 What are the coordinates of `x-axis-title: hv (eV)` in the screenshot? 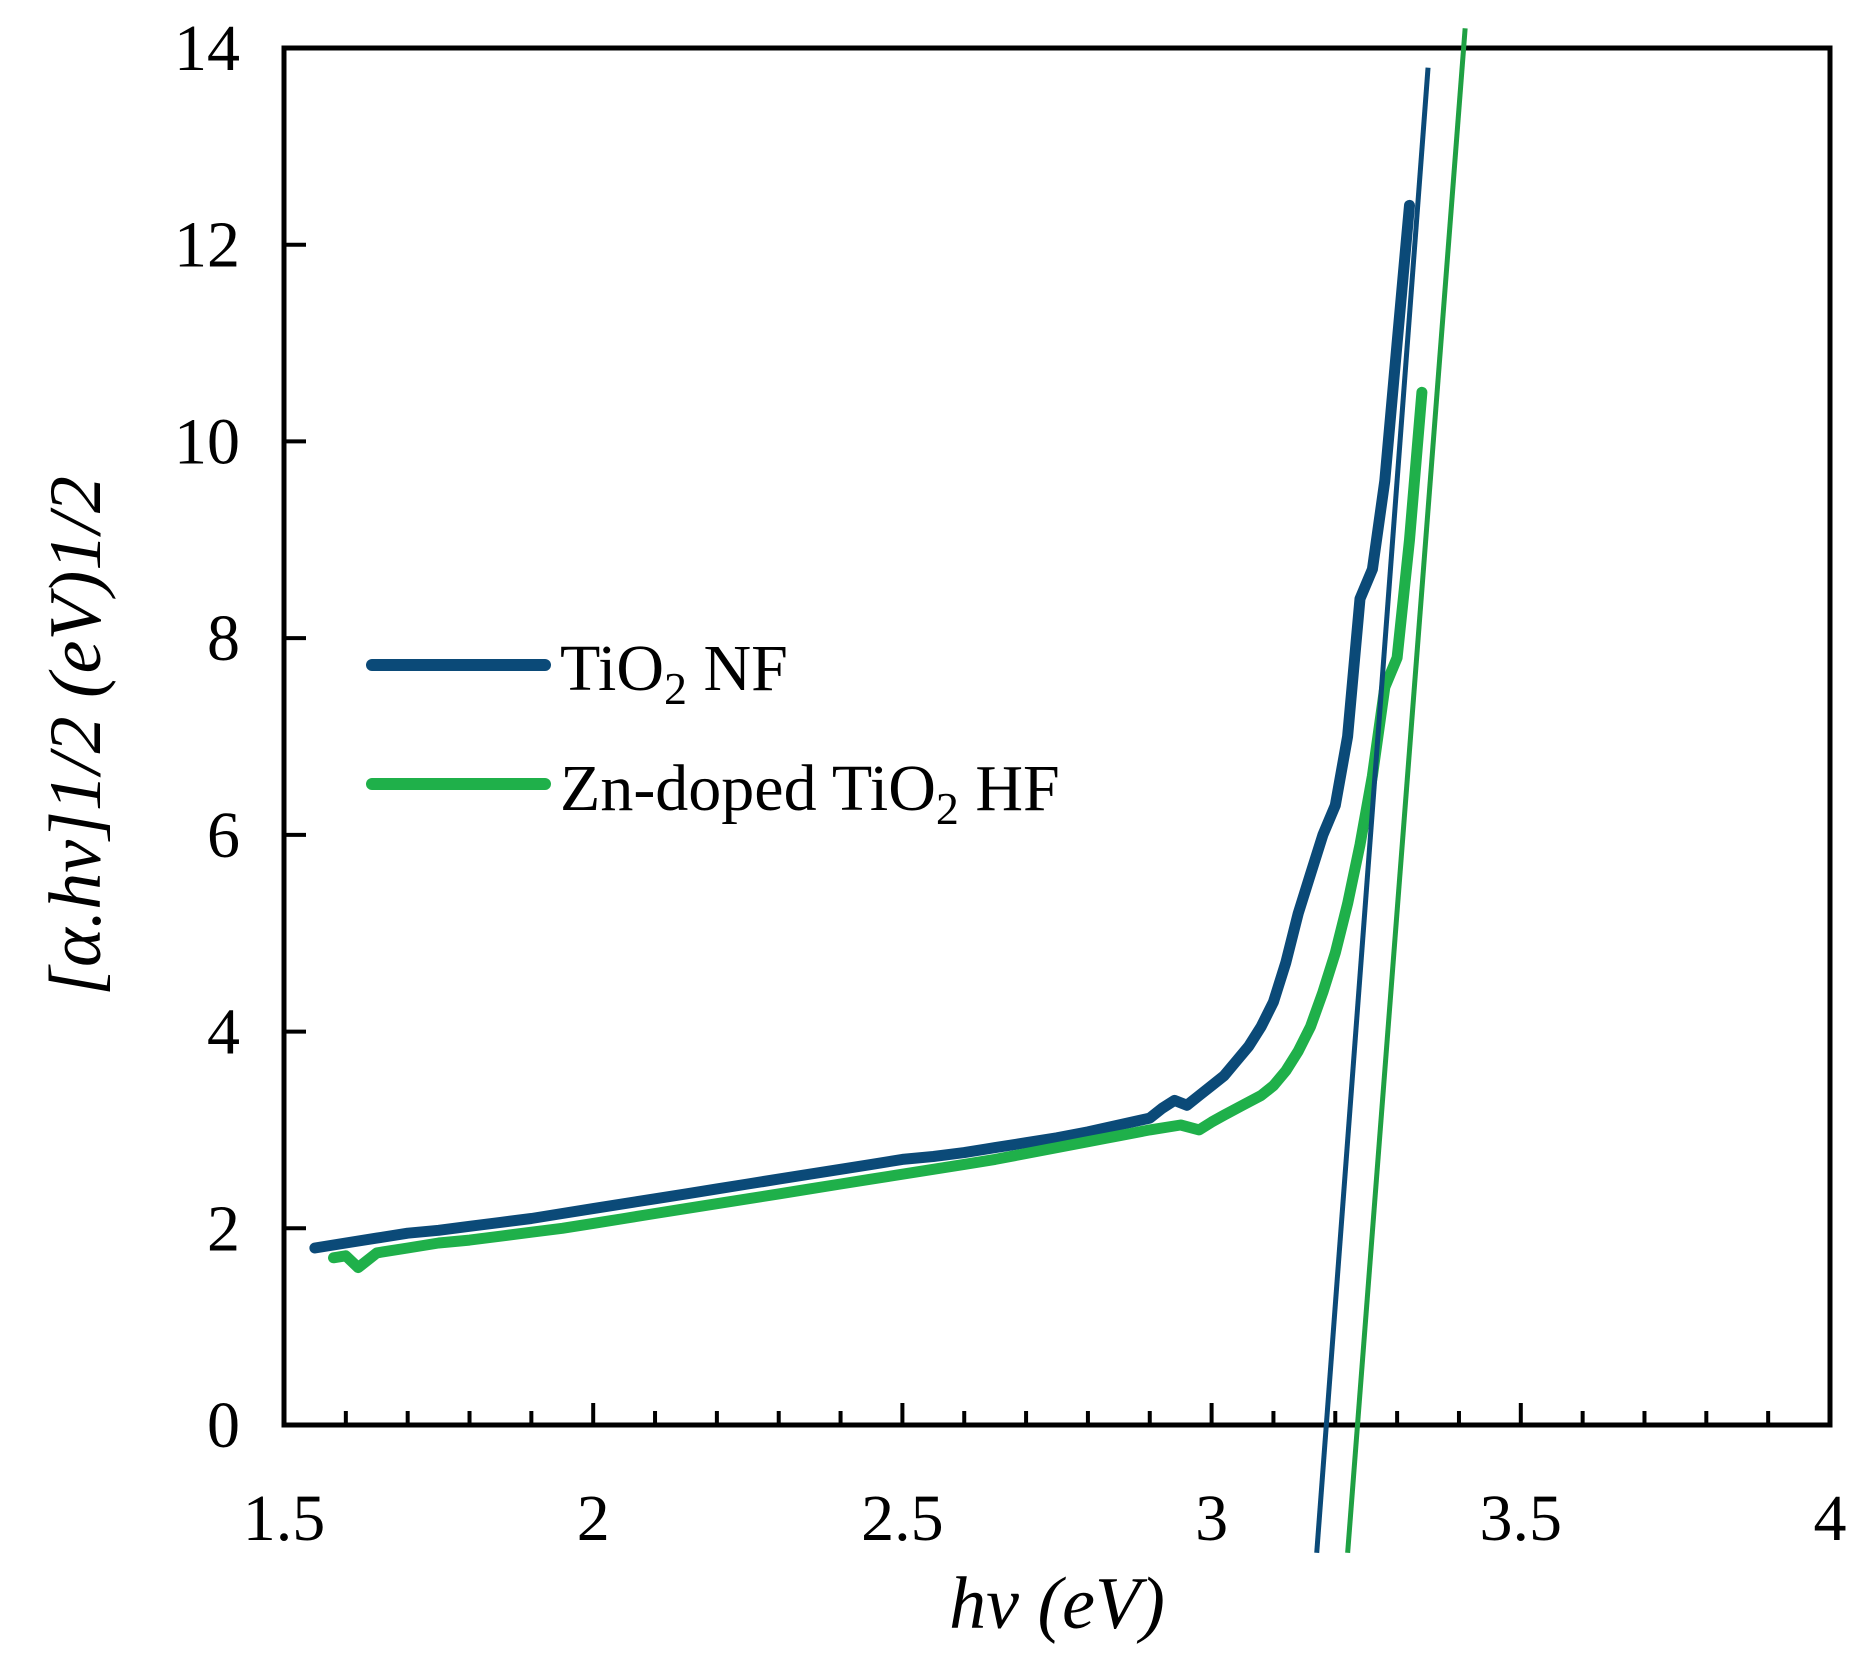 It's located at (1057, 1604).